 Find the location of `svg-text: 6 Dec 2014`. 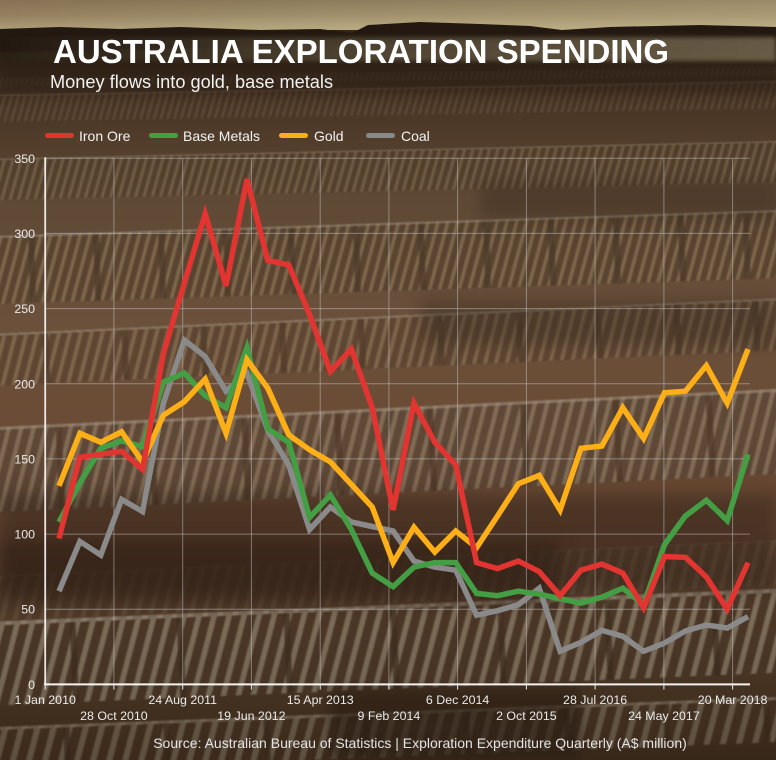

svg-text: 6 Dec 2014 is located at coordinates (457, 700).